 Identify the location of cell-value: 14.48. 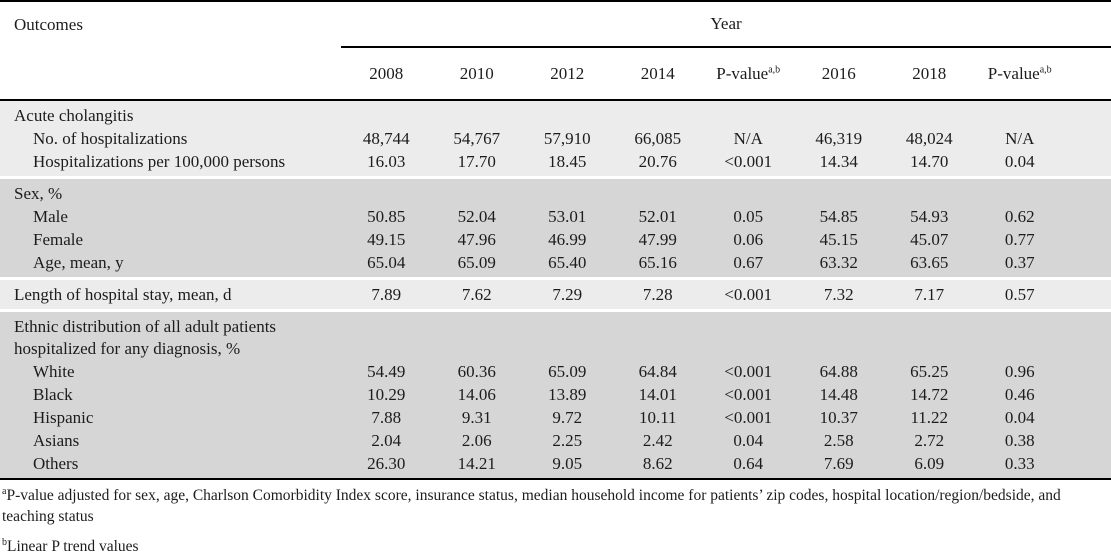
(838, 394).